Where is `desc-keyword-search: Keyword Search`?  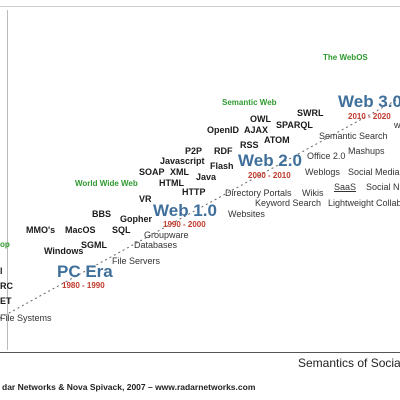
desc-keyword-search: Keyword Search is located at coordinates (288, 203).